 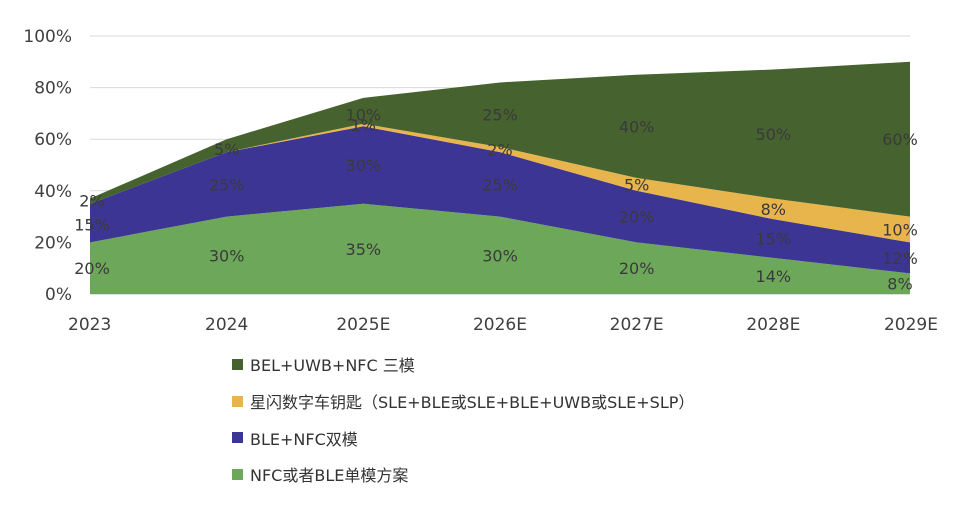 What do you see at coordinates (53, 89) in the screenshot?
I see `y-tick-label: 80%` at bounding box center [53, 89].